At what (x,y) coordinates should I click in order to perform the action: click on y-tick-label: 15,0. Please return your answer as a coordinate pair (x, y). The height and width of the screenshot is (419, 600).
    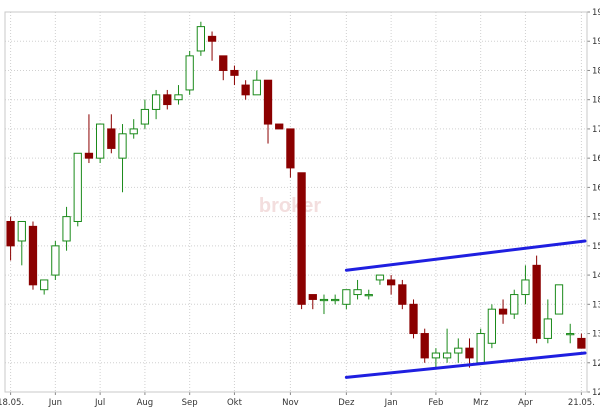
    Looking at the image, I should click on (596, 247).